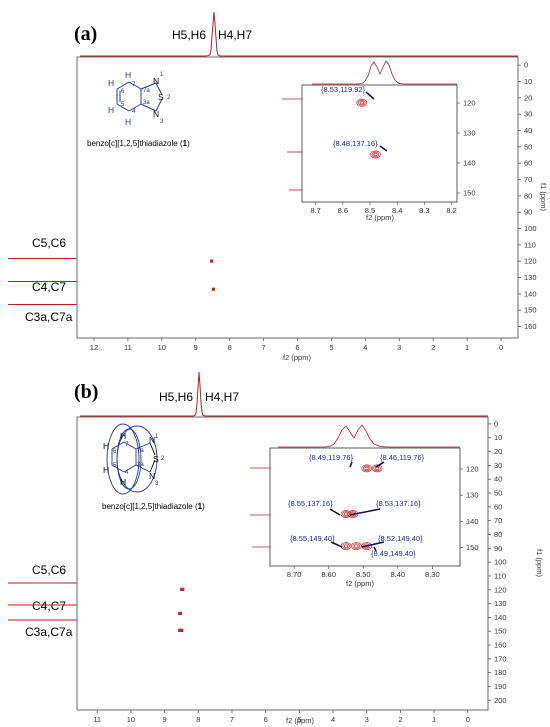 This screenshot has height=727, width=550. I want to click on inset-cross-peaks-b, so click(361, 507).